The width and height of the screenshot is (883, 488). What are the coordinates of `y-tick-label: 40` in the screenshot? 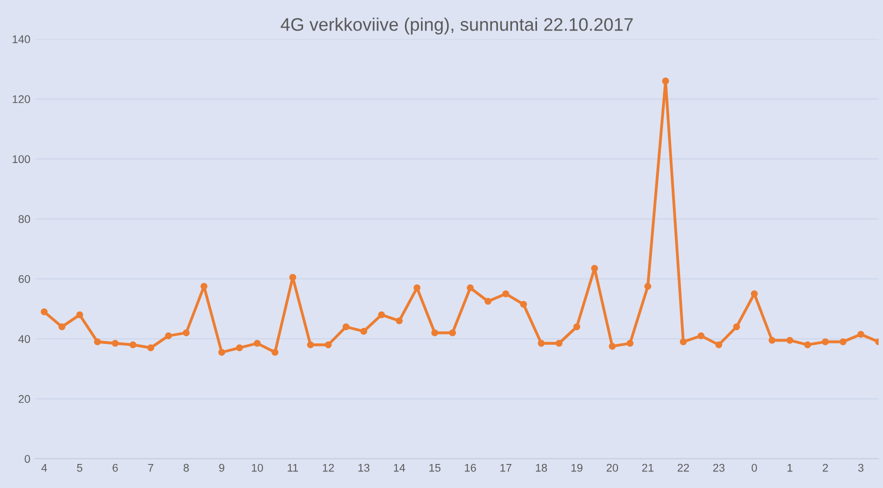 It's located at (24, 339).